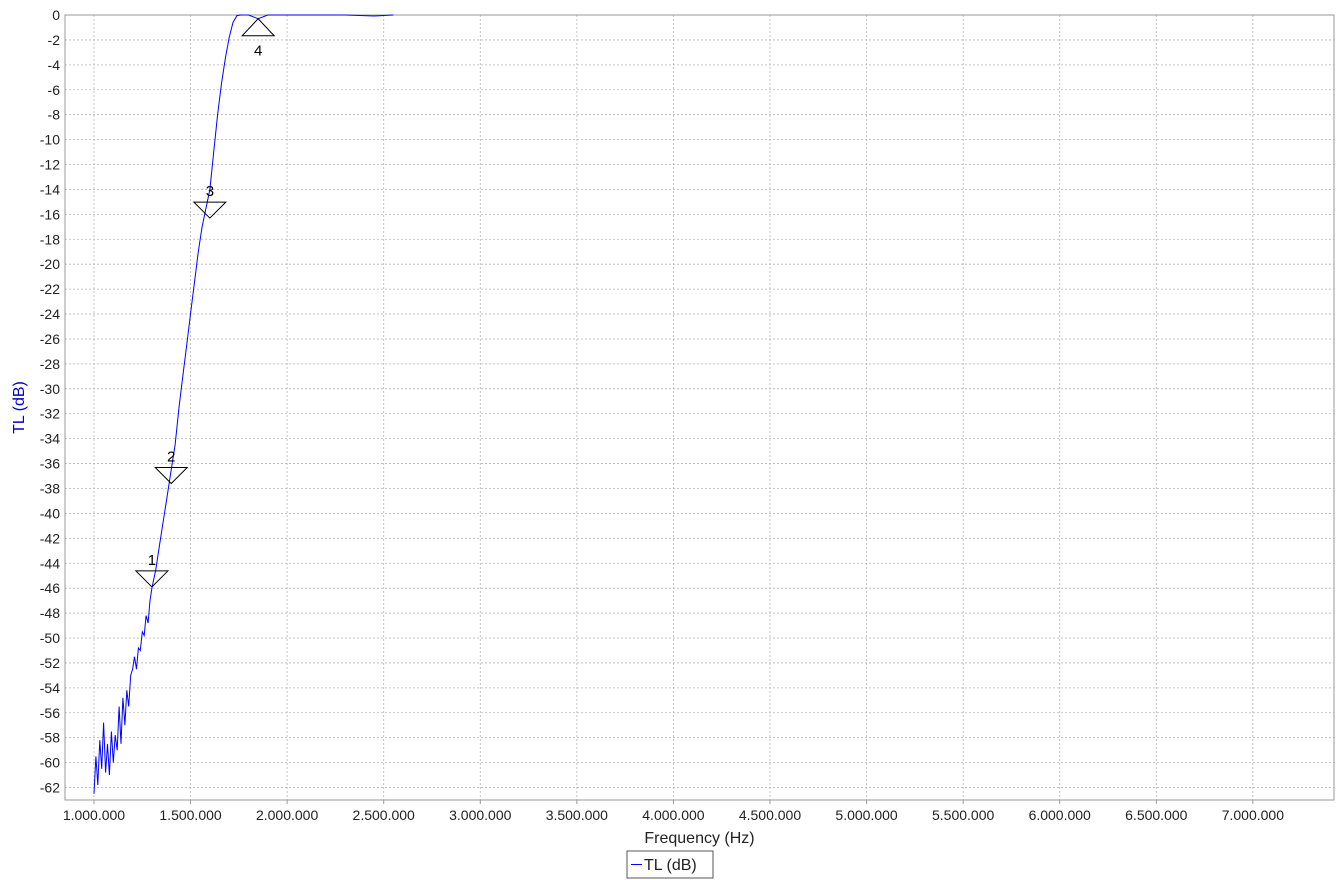 The image size is (1340, 880). What do you see at coordinates (50, 414) in the screenshot?
I see `y-tick-label: -32` at bounding box center [50, 414].